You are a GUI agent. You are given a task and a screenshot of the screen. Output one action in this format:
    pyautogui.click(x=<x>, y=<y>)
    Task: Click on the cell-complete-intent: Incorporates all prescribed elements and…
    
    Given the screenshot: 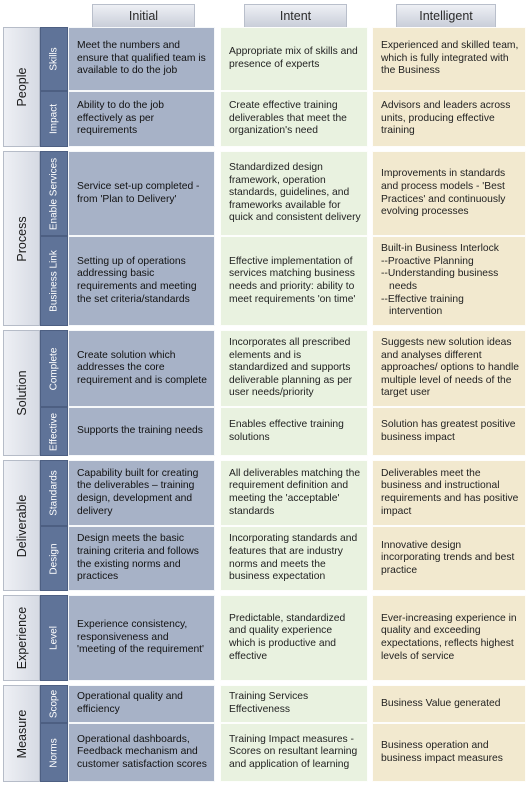 What is the action you would take?
    pyautogui.click(x=294, y=368)
    